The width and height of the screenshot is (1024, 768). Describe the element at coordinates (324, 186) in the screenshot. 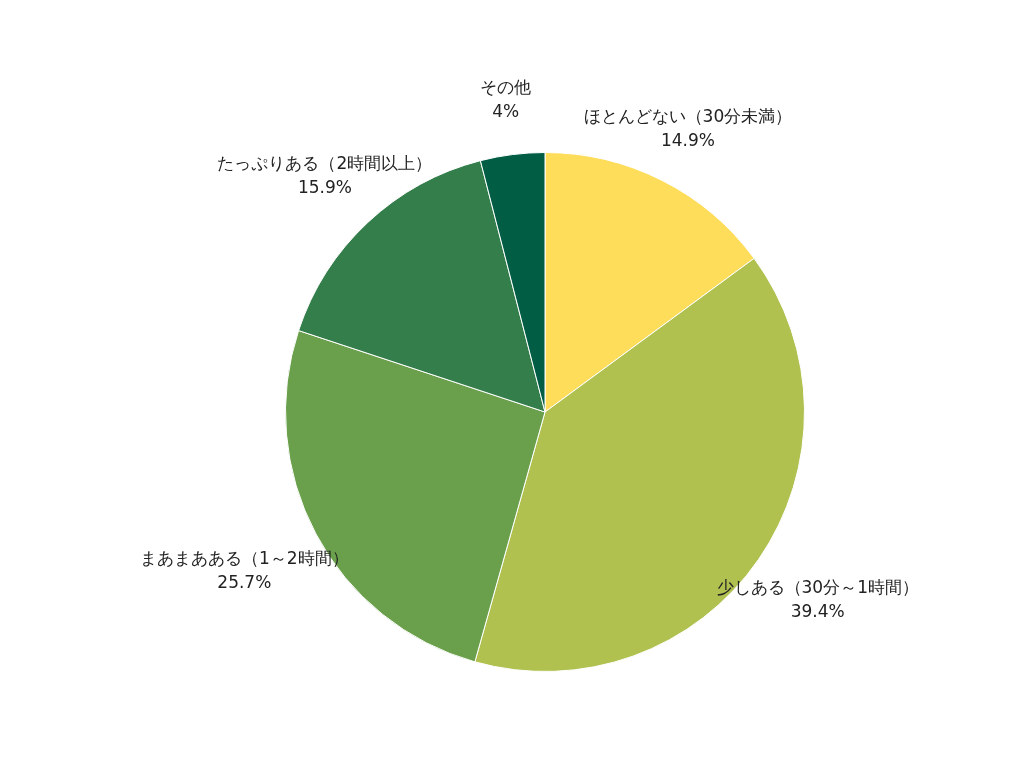

I see `data-label: 15.9%` at that location.